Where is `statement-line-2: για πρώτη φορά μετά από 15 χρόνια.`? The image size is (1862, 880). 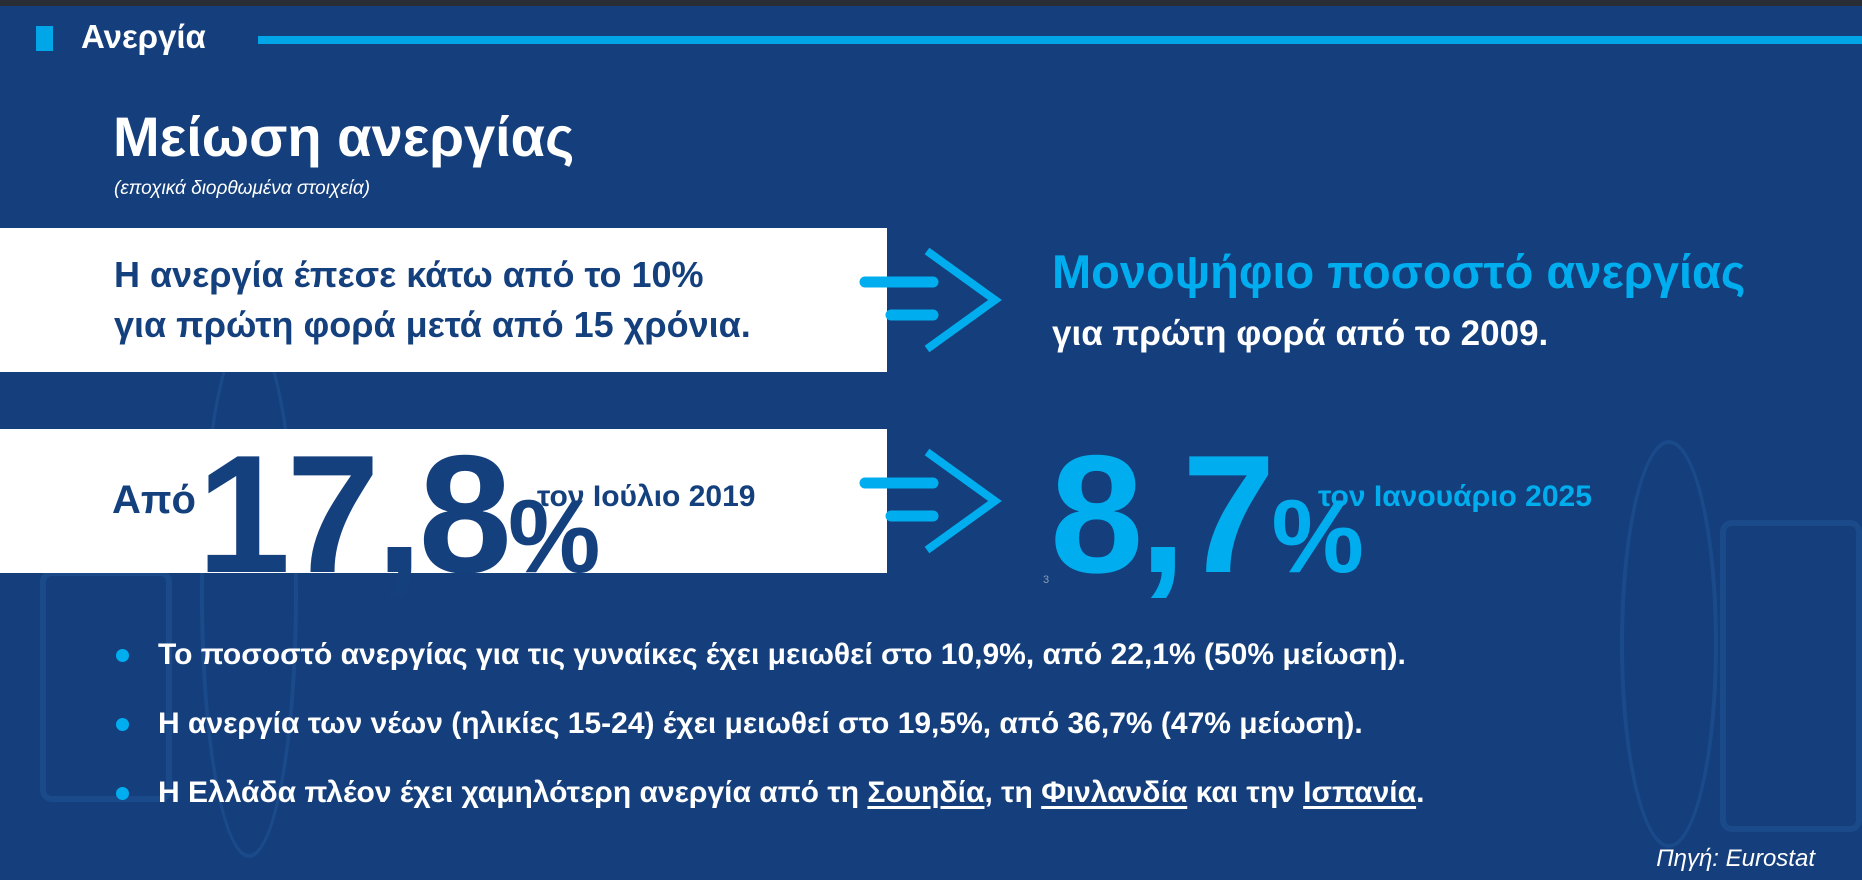 statement-line-2: για πρώτη φορά μετά από 15 χρόνια. is located at coordinates (432, 324).